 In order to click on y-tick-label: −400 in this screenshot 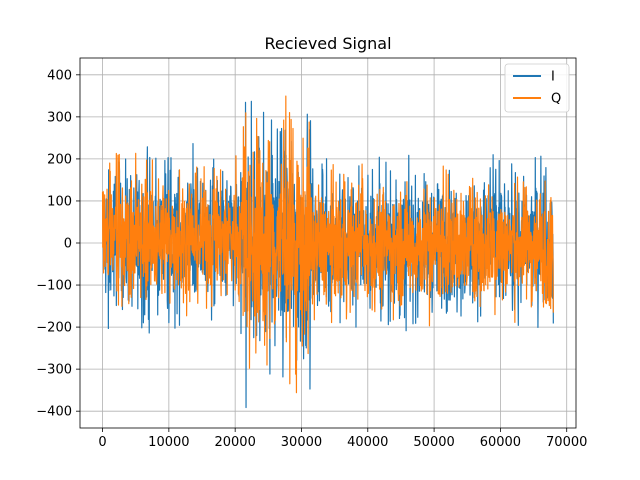, I will do `click(54, 412)`.